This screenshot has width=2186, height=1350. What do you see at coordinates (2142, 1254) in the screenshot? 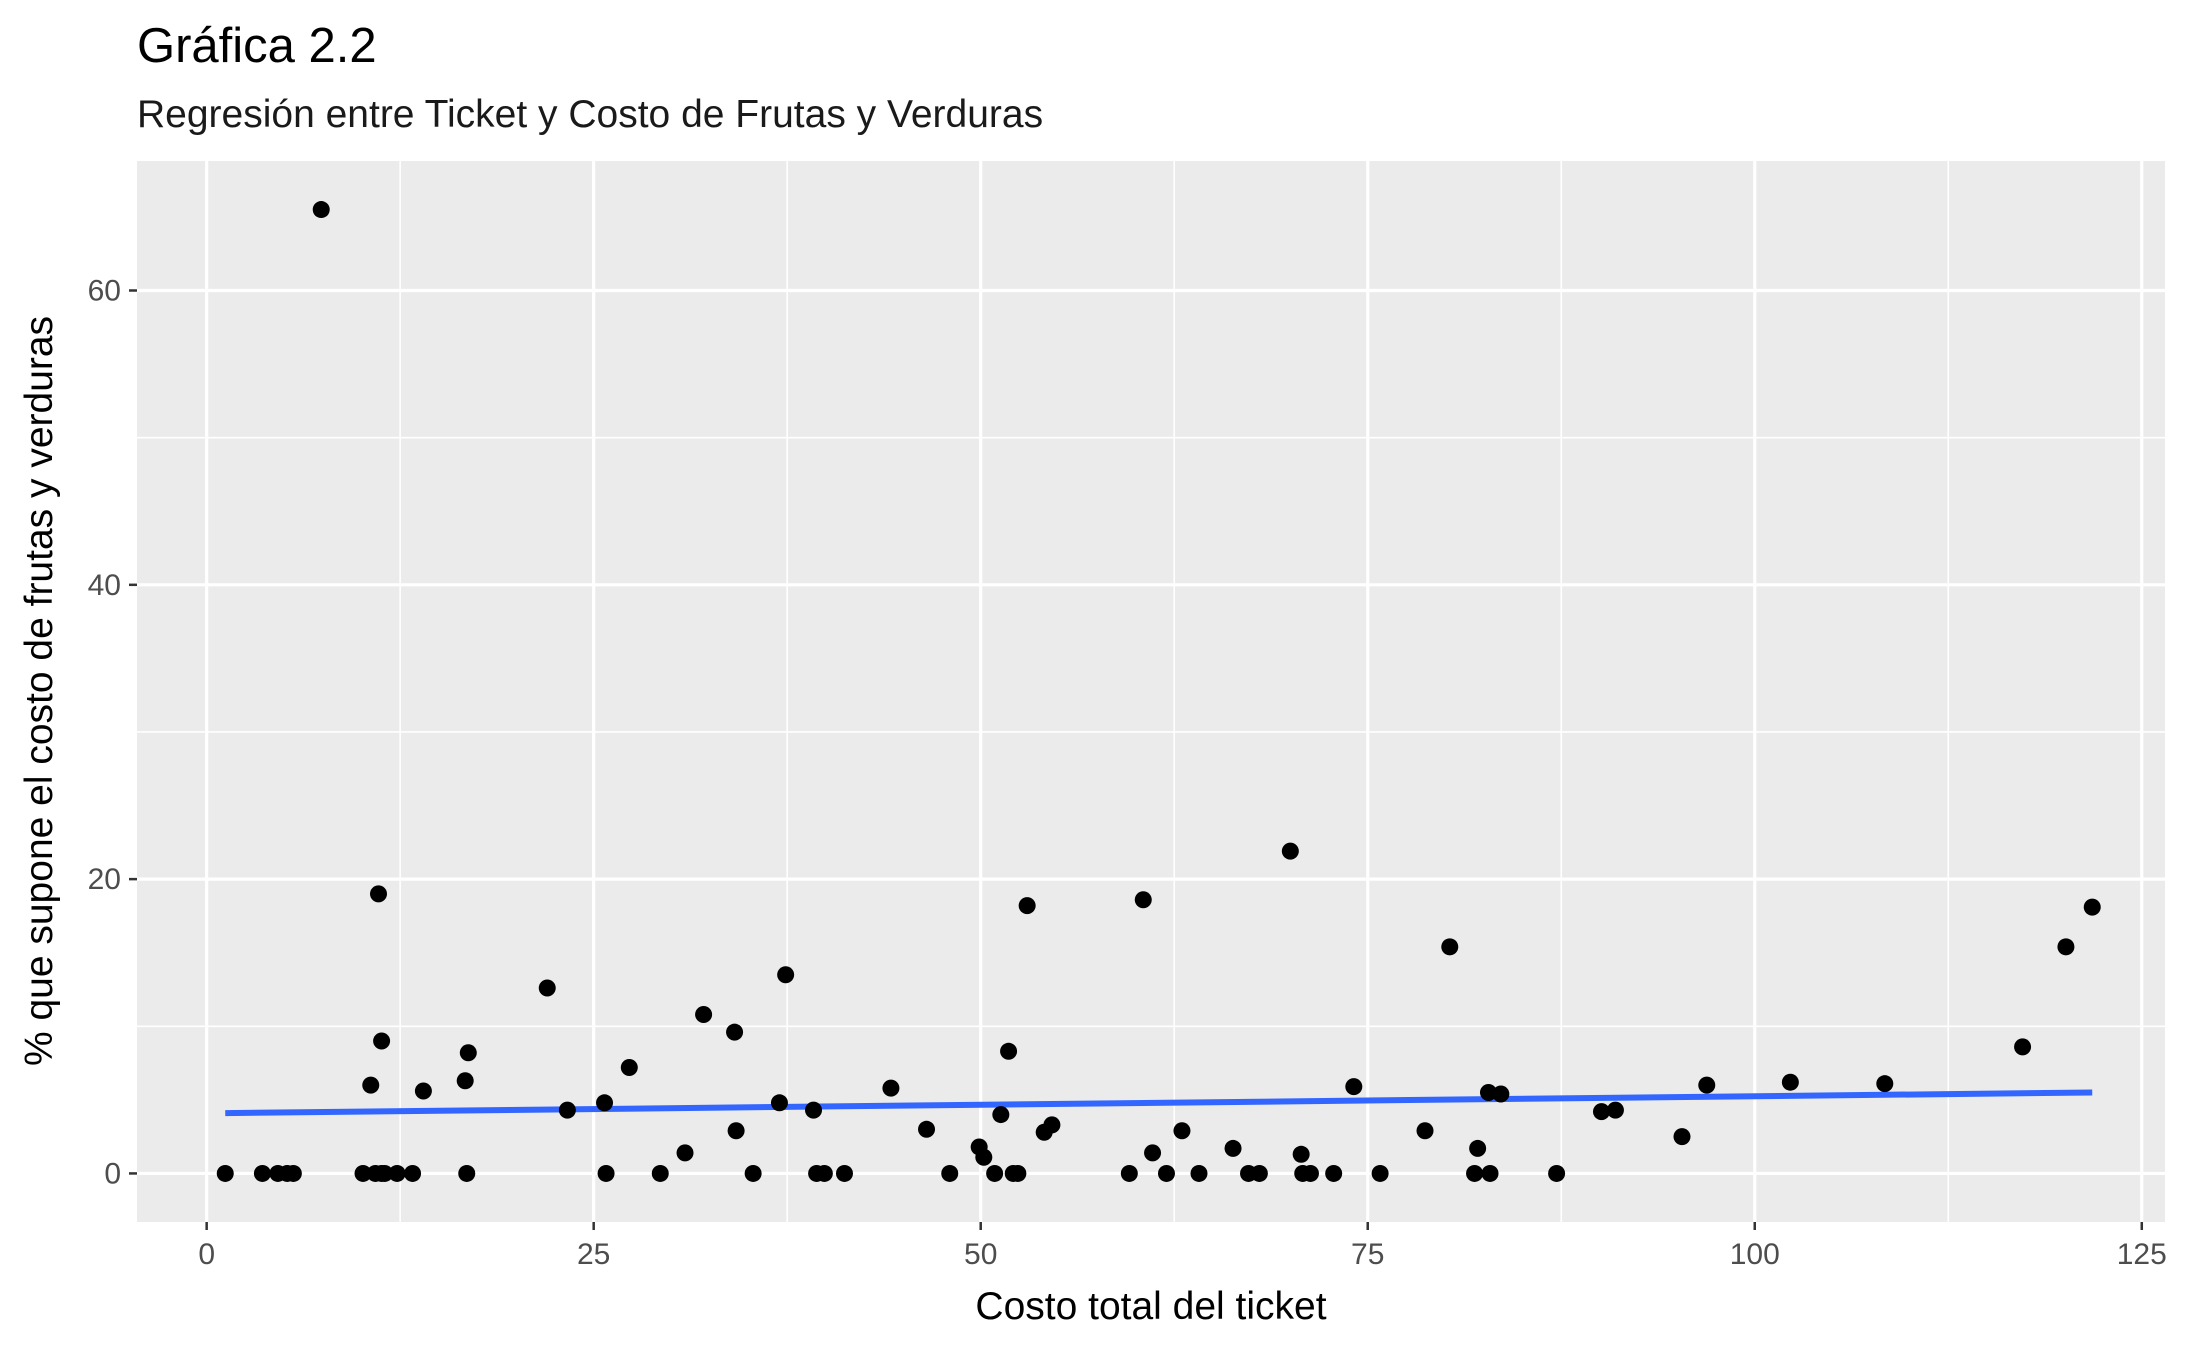
I see `x-tick-label: 125` at bounding box center [2142, 1254].